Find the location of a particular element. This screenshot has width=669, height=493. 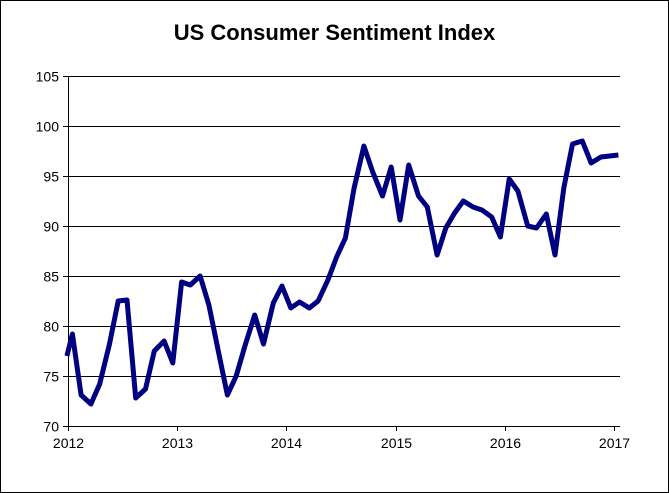

y-tick-label-100: 100 is located at coordinates (48, 127).